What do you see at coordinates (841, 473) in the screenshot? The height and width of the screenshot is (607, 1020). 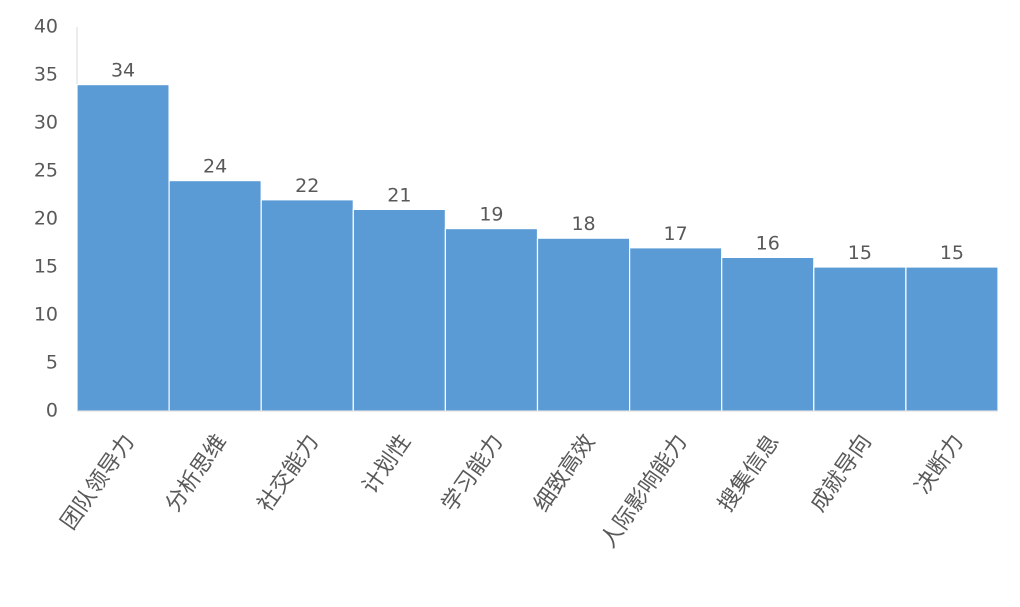 I see `x-tick-label: 成就导向` at bounding box center [841, 473].